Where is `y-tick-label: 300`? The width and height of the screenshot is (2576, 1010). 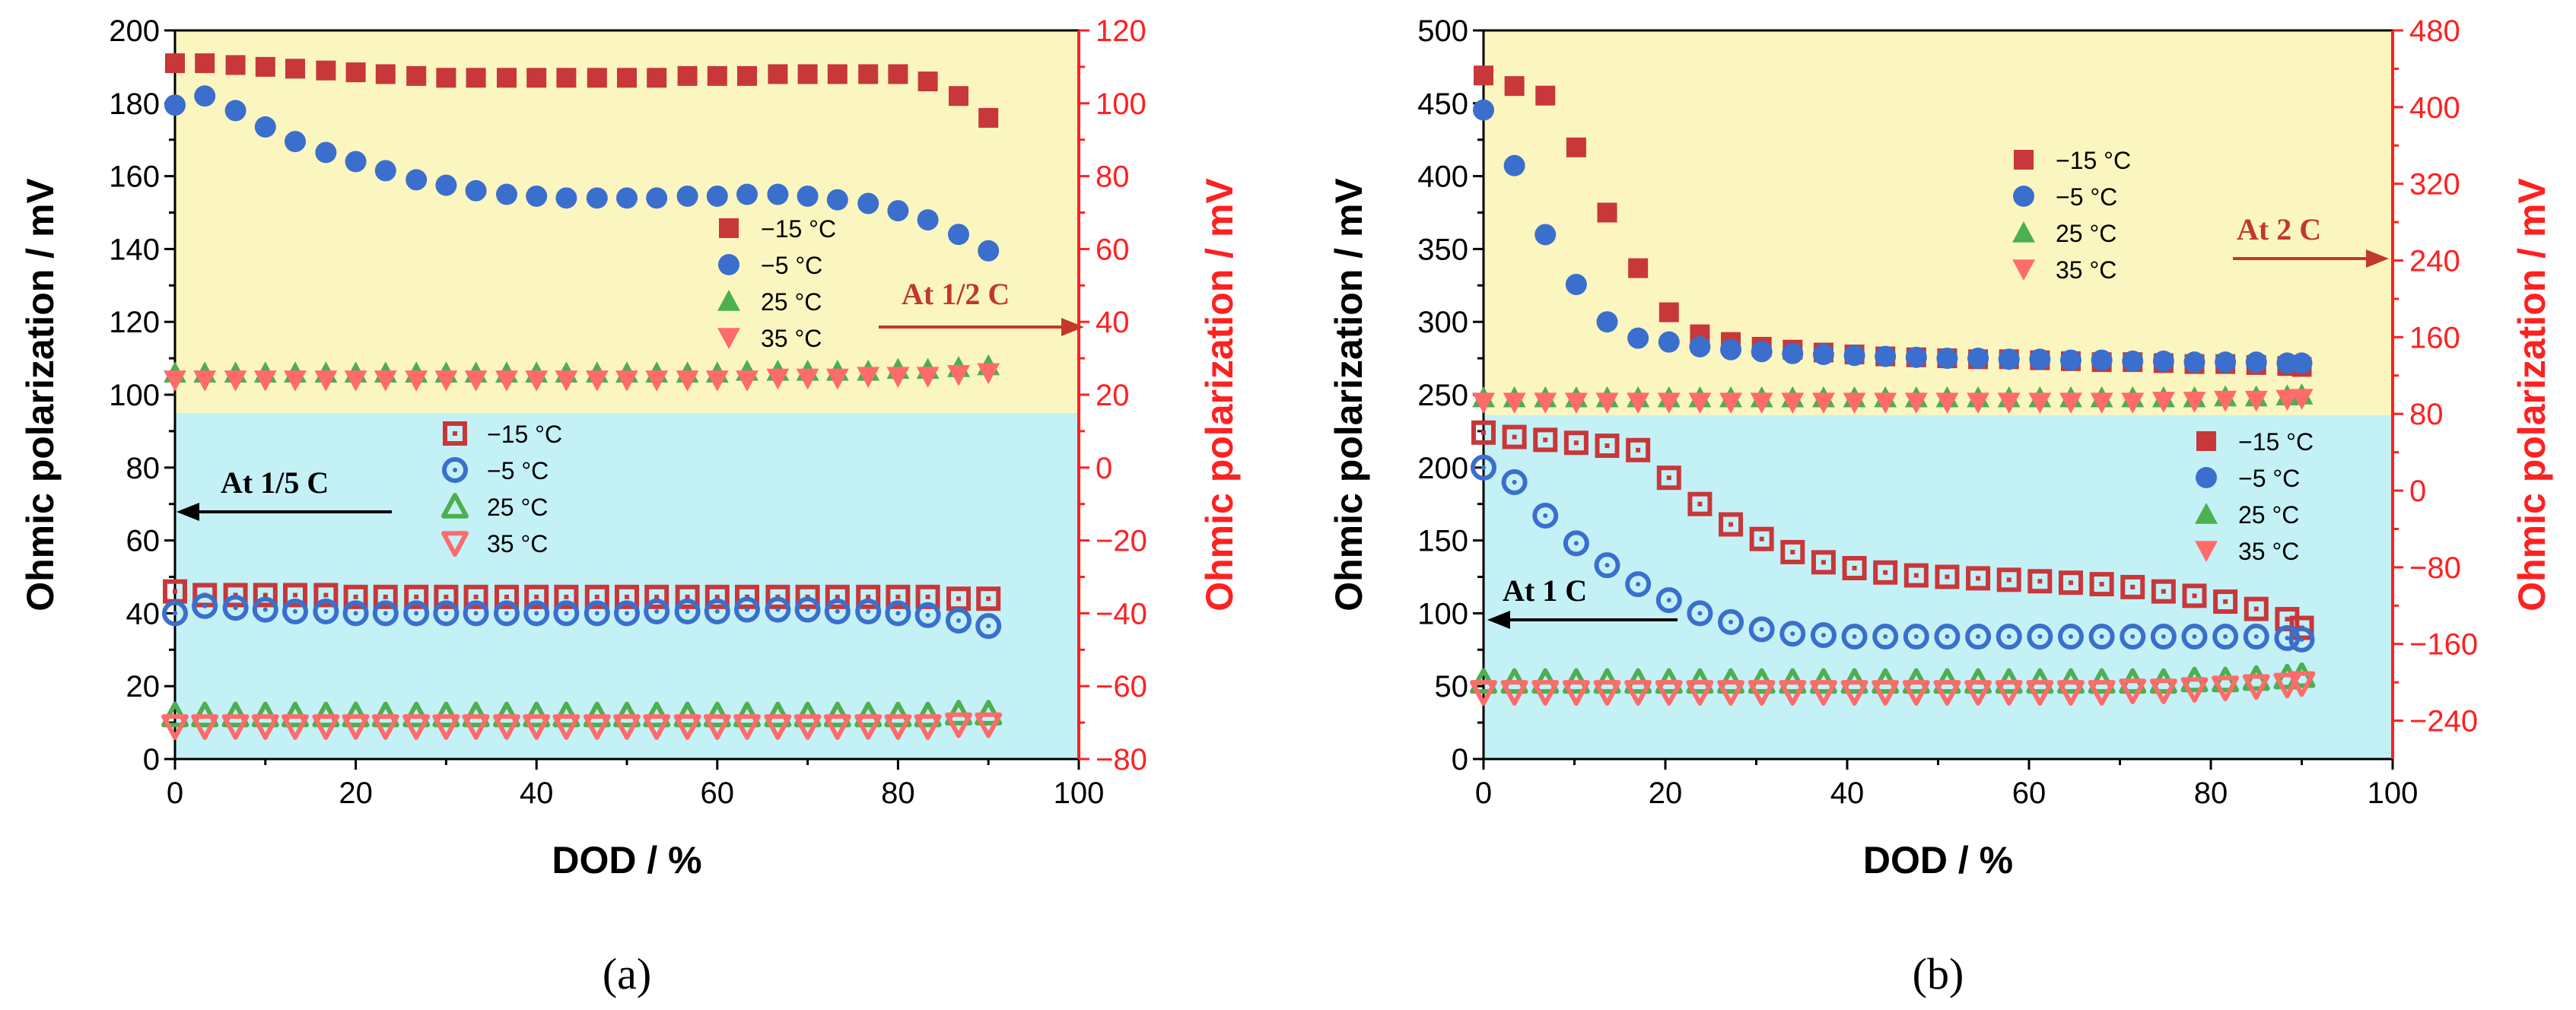 y-tick-label: 300 is located at coordinates (1442, 322).